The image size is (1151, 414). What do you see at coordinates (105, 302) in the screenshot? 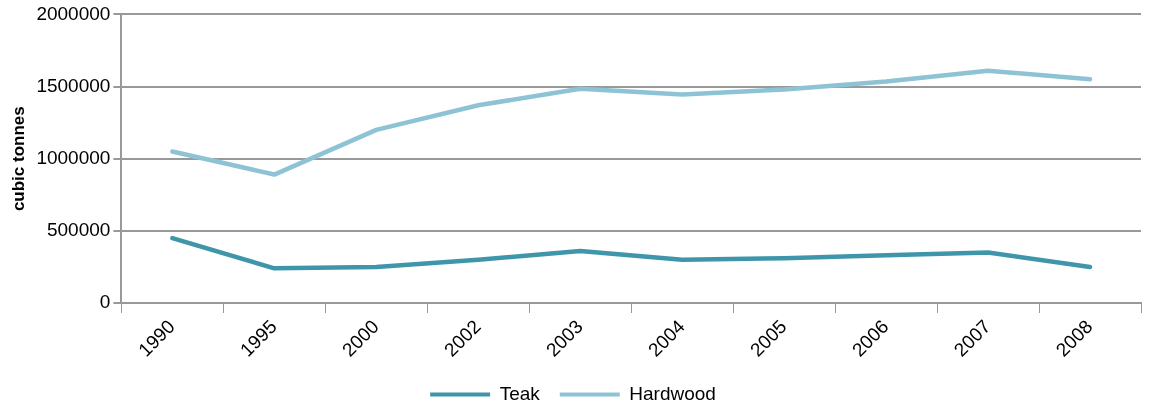
I see `y-tick-label: 0` at bounding box center [105, 302].